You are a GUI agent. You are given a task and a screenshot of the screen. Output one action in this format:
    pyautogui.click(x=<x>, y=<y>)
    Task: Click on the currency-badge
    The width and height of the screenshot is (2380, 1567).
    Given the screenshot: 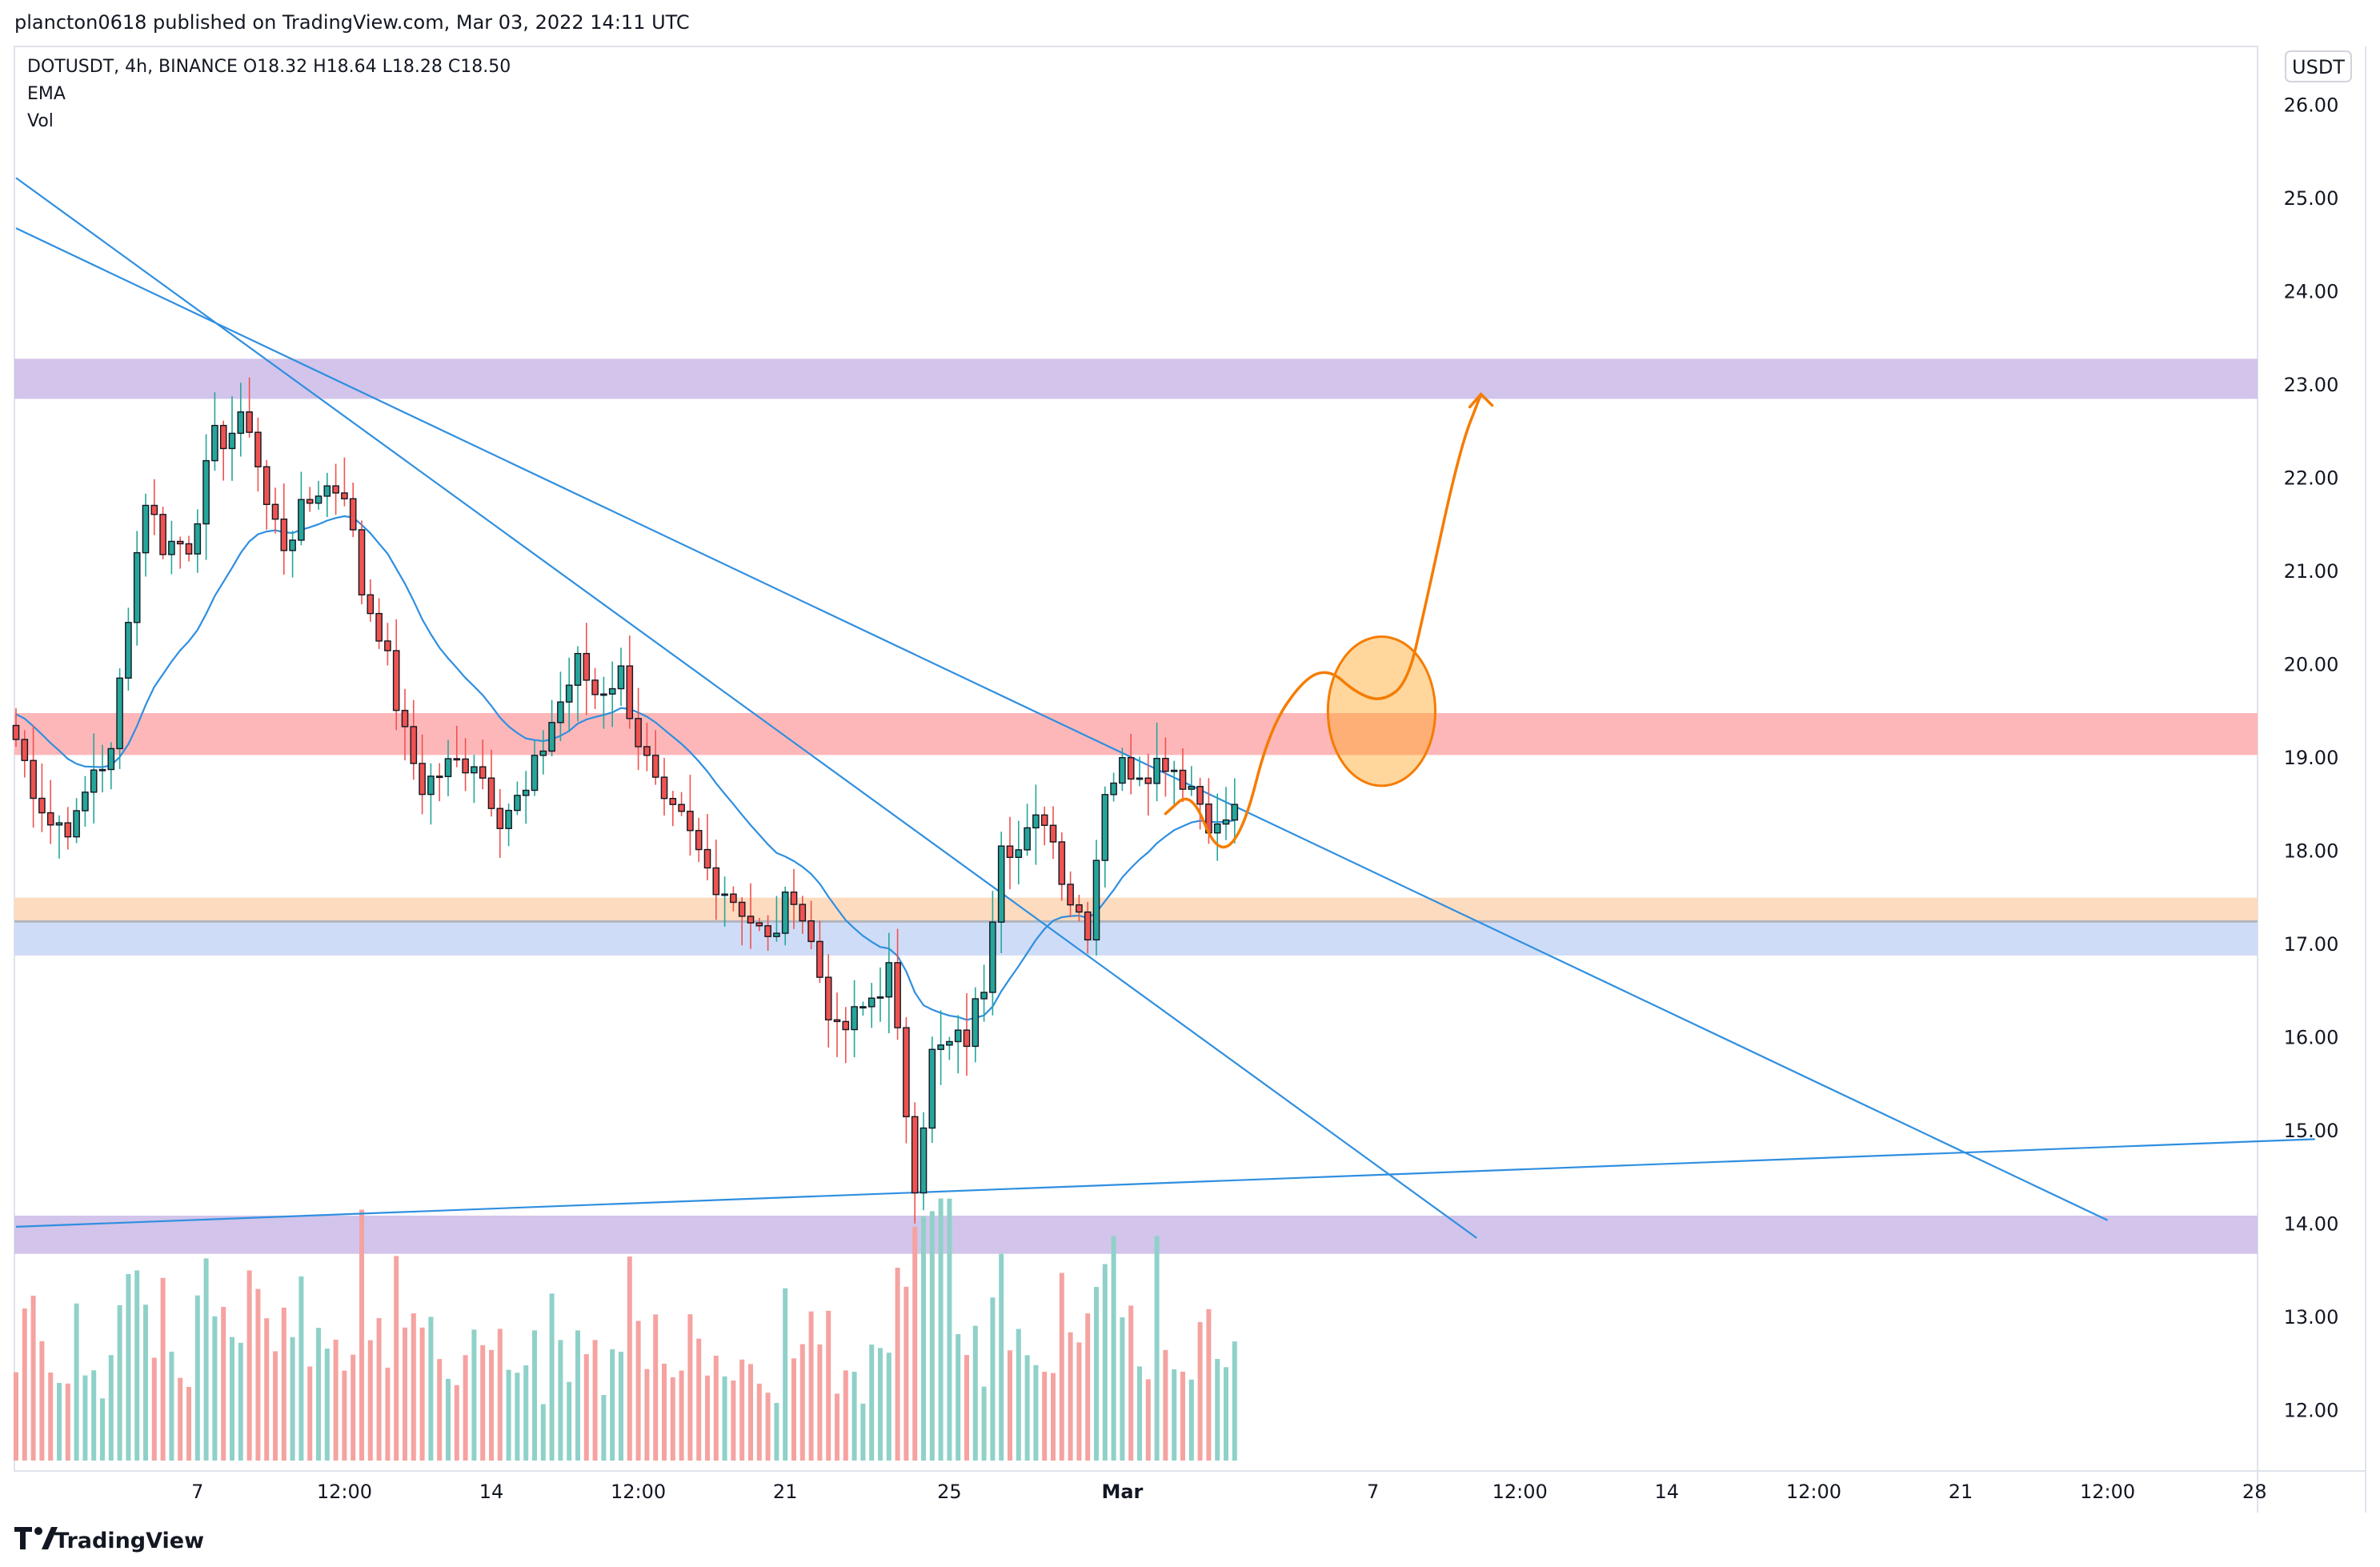 What is the action you would take?
    pyautogui.click(x=2318, y=66)
    